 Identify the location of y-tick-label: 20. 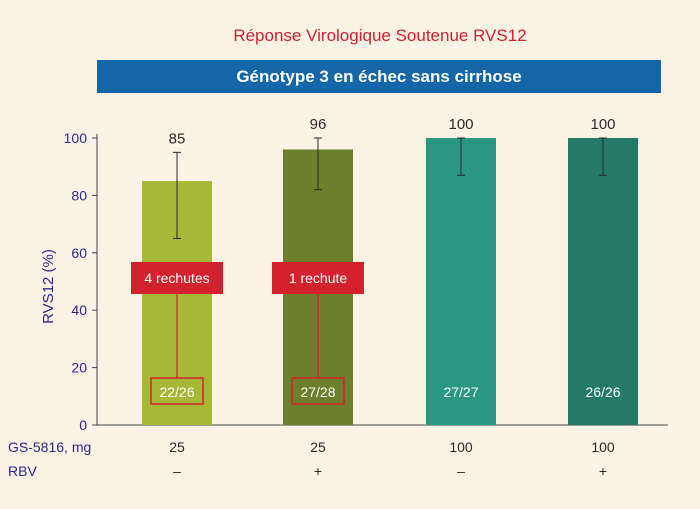
(79, 368).